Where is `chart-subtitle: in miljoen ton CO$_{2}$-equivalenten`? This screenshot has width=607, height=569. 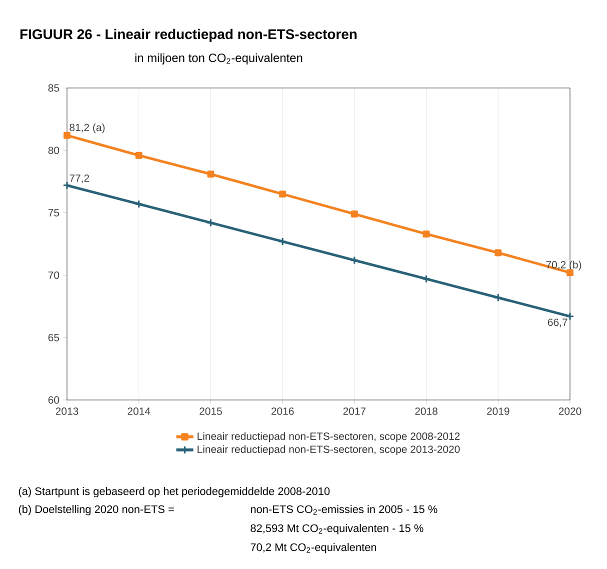
chart-subtitle: in miljoen ton CO$_{2}$-equivalenten is located at coordinates (218, 58).